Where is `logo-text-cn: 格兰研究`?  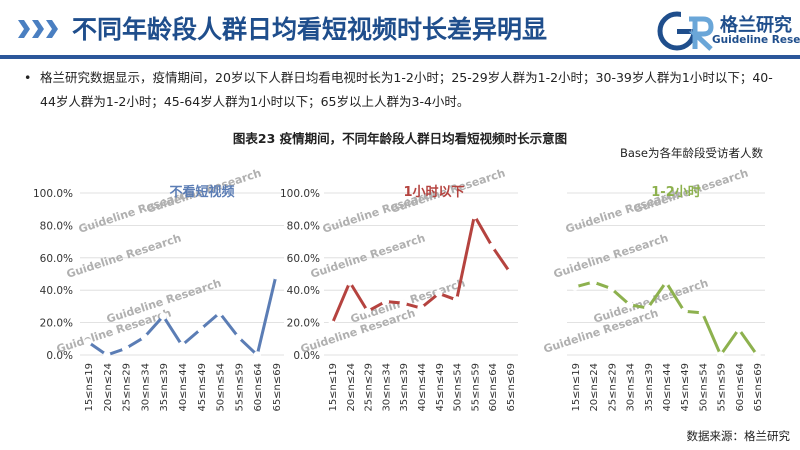
logo-text-cn: 格兰研究 is located at coordinates (756, 25).